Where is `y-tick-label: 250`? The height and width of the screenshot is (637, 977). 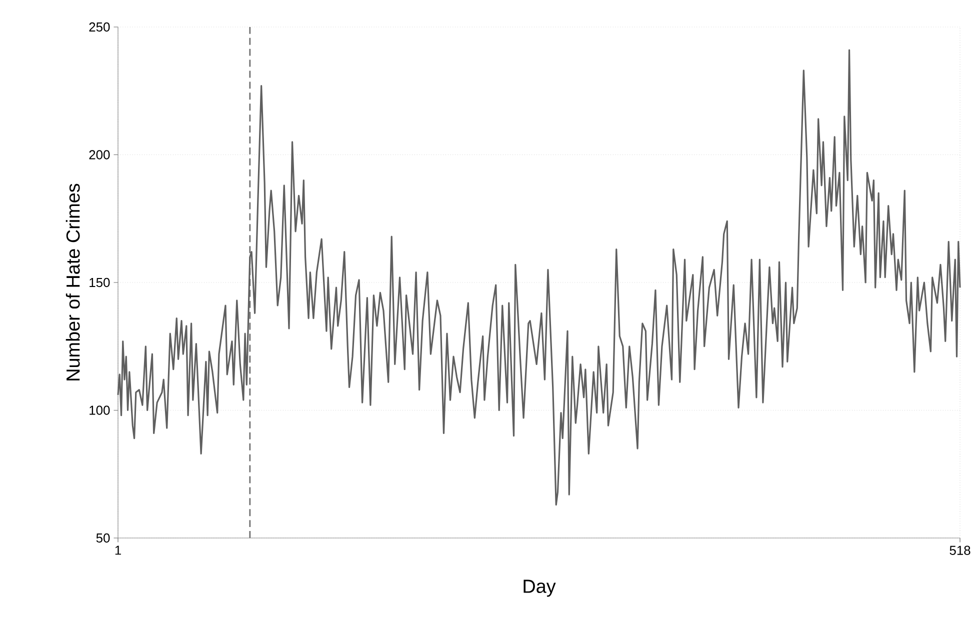 y-tick-label: 250 is located at coordinates (99, 27).